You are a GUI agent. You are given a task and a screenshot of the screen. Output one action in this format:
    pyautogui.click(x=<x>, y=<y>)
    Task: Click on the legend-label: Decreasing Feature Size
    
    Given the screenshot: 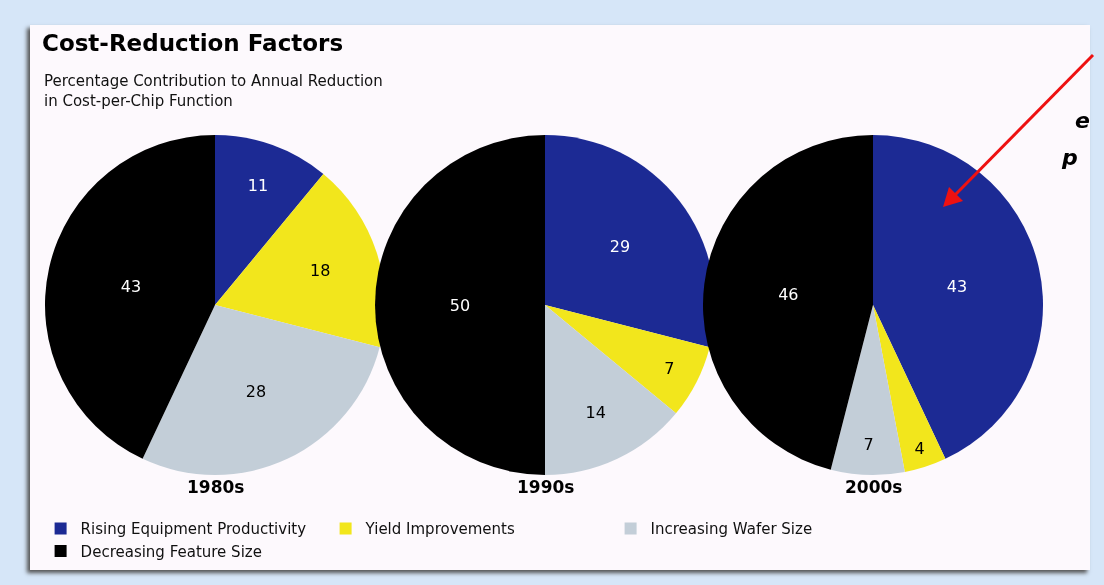 What is the action you would take?
    pyautogui.click(x=171, y=551)
    